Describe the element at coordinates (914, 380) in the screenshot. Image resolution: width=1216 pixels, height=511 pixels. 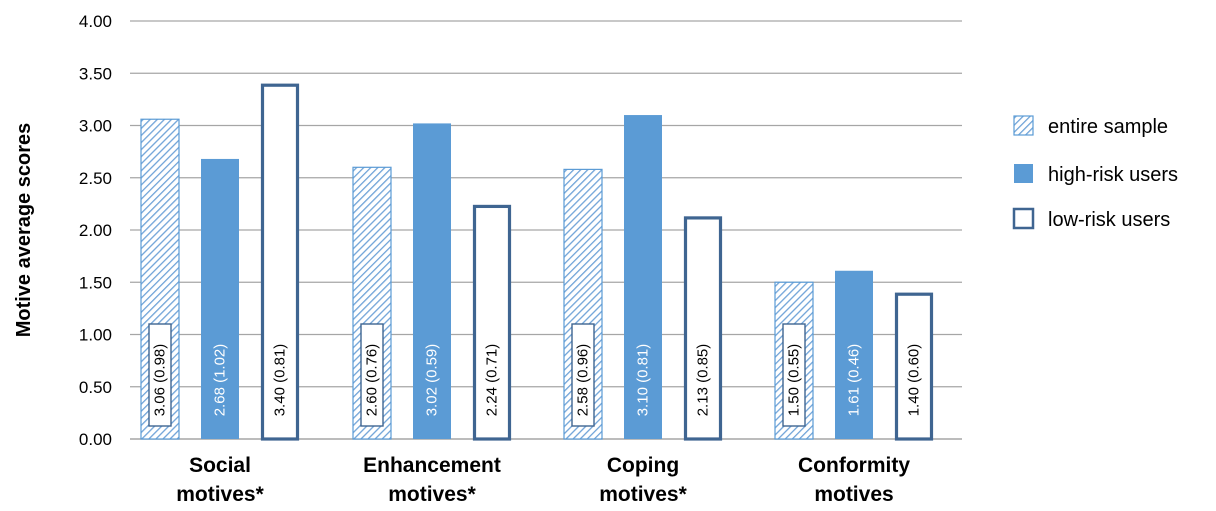
I see `data-label: 1.40 (0.60)` at that location.